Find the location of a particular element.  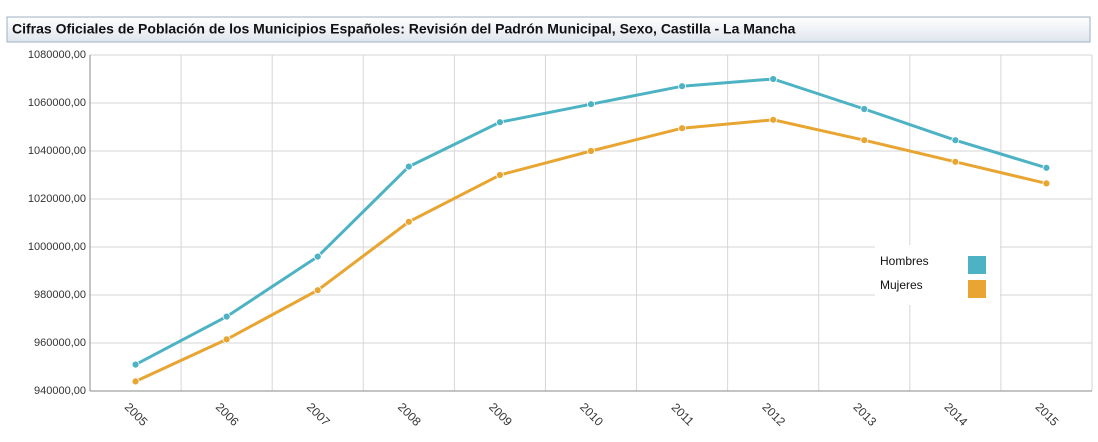

title-bar is located at coordinates (548, 29).